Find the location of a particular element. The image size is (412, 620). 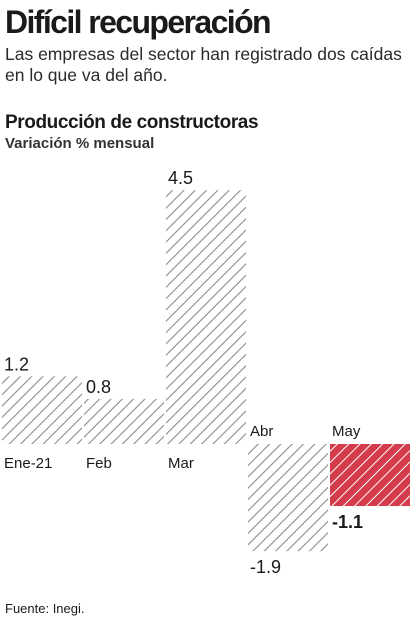

bar-mar is located at coordinates (206, 317).